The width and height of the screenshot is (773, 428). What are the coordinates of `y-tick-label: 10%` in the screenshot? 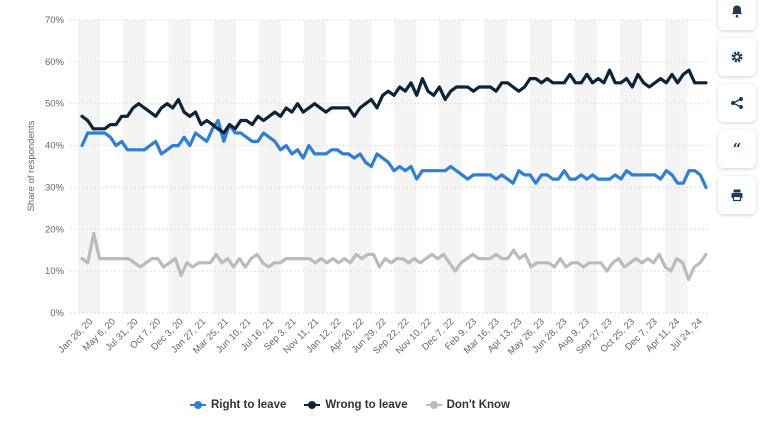 It's located at (55, 271).